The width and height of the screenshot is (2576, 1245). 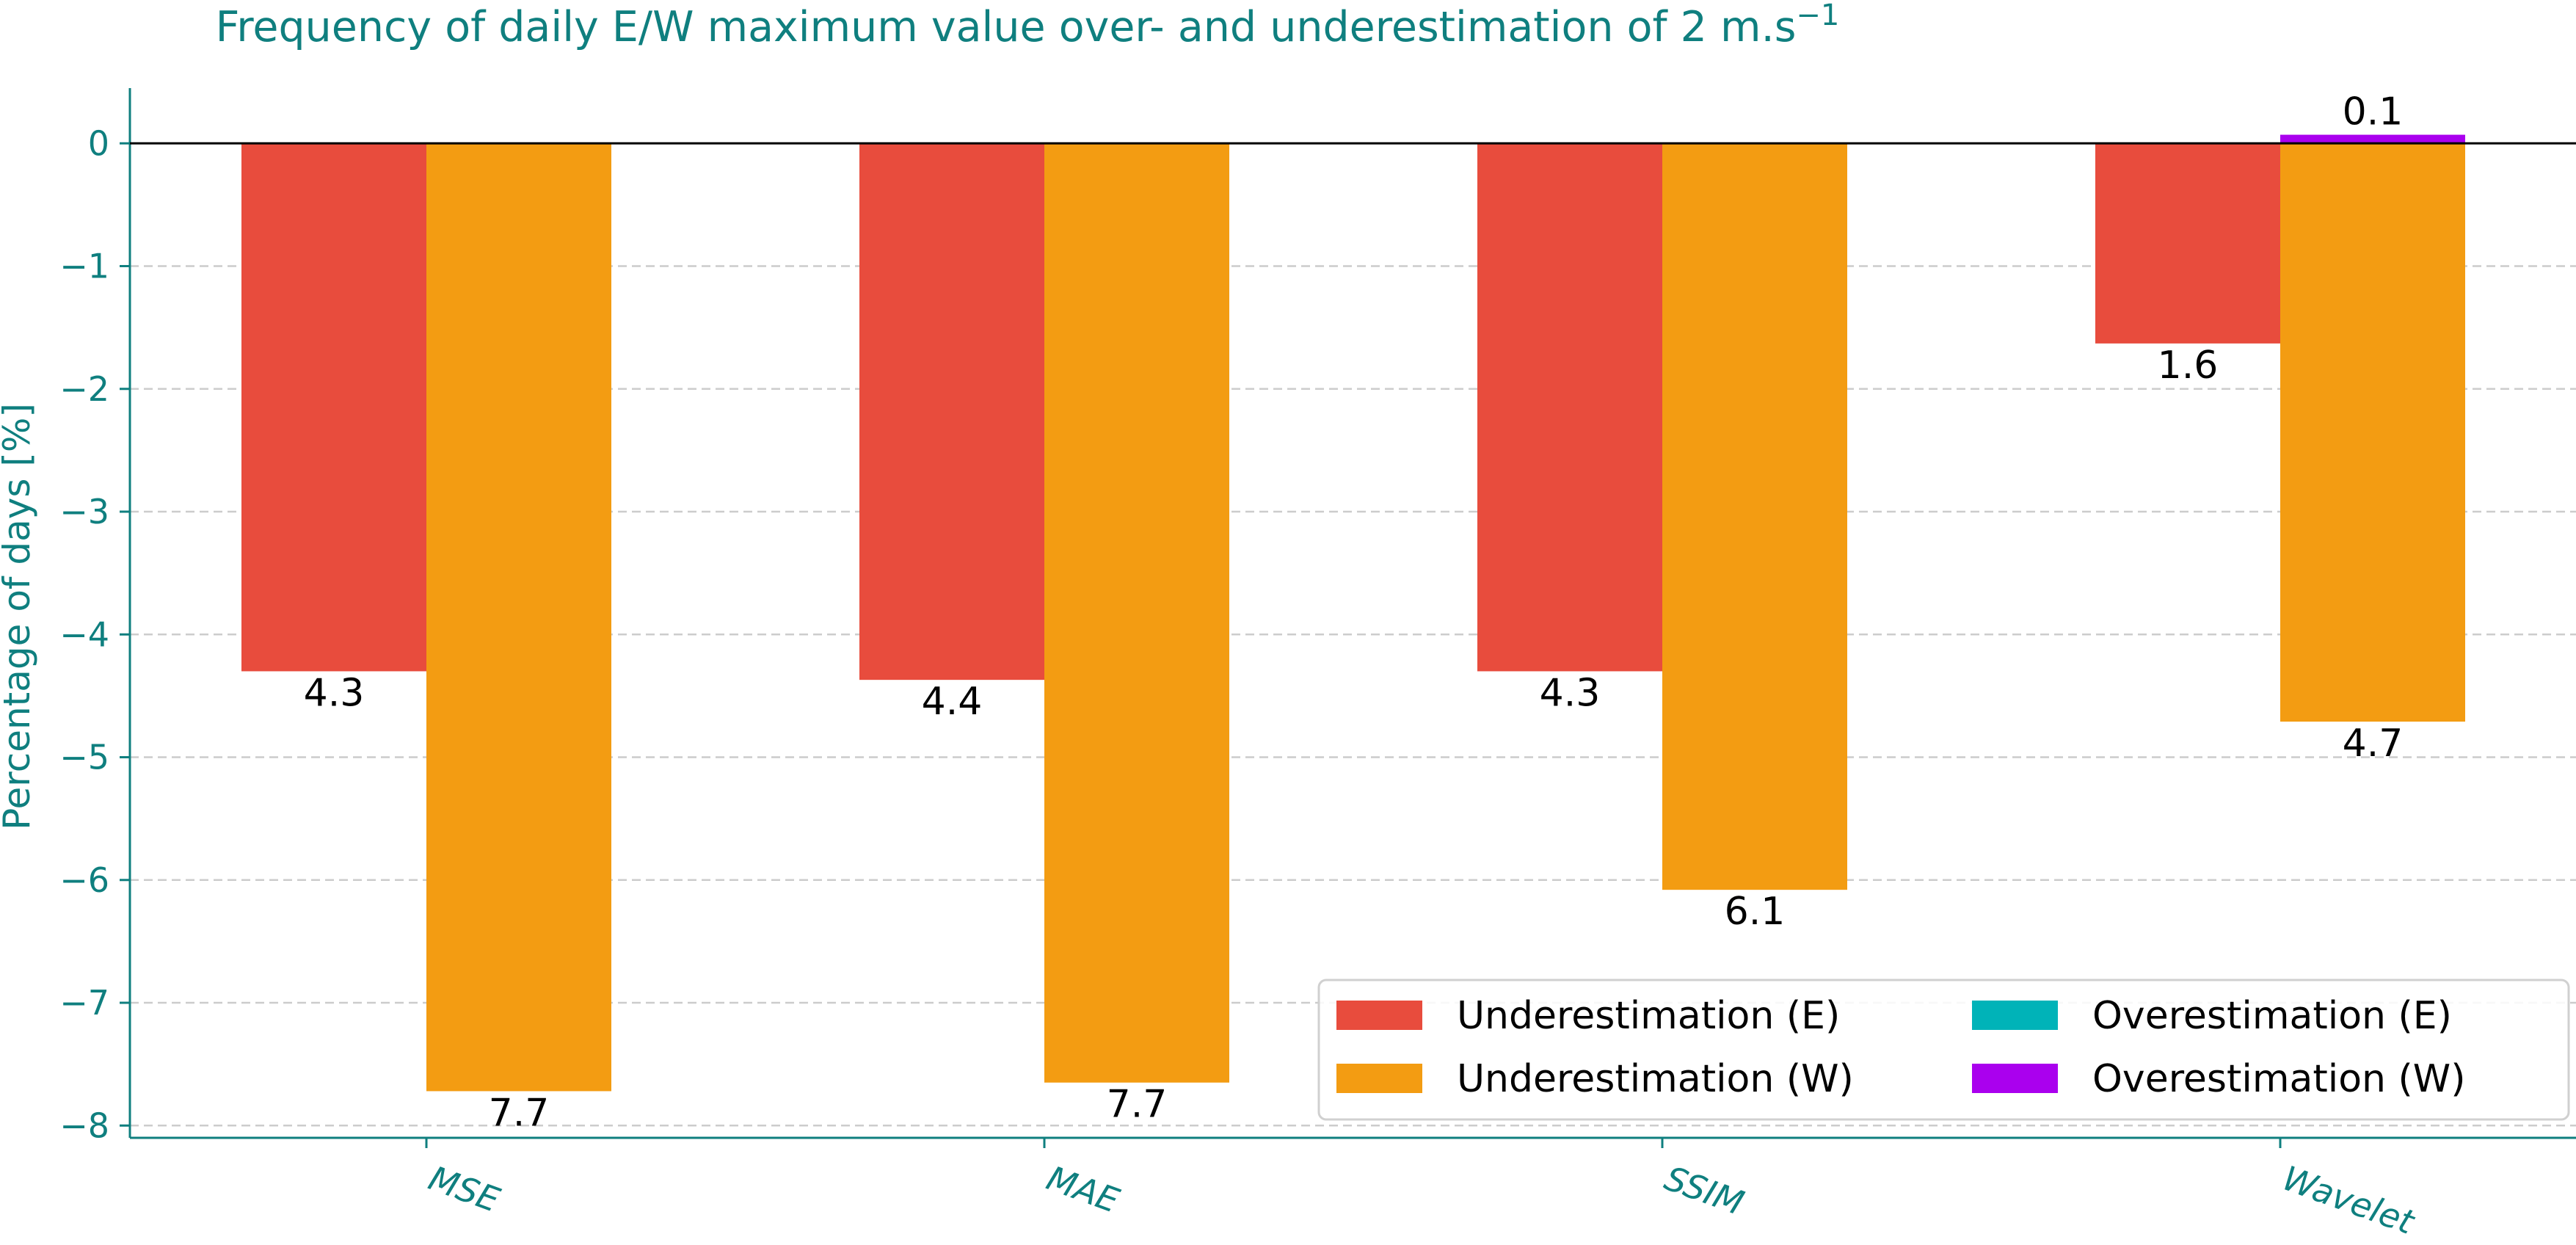 I want to click on chart-title-superscript: −1, so click(x=1817, y=16).